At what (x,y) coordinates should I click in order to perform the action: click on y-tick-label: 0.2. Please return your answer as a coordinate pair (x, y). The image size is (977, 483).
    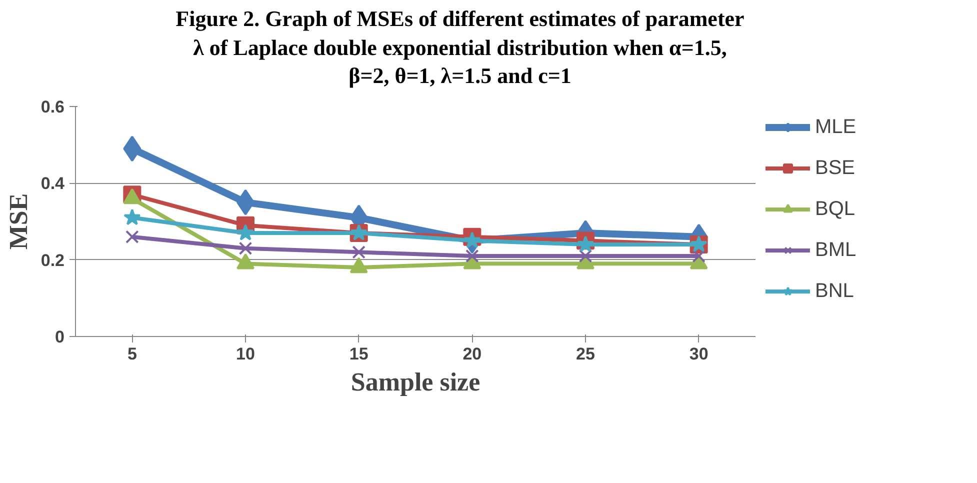
    Looking at the image, I should click on (52, 260).